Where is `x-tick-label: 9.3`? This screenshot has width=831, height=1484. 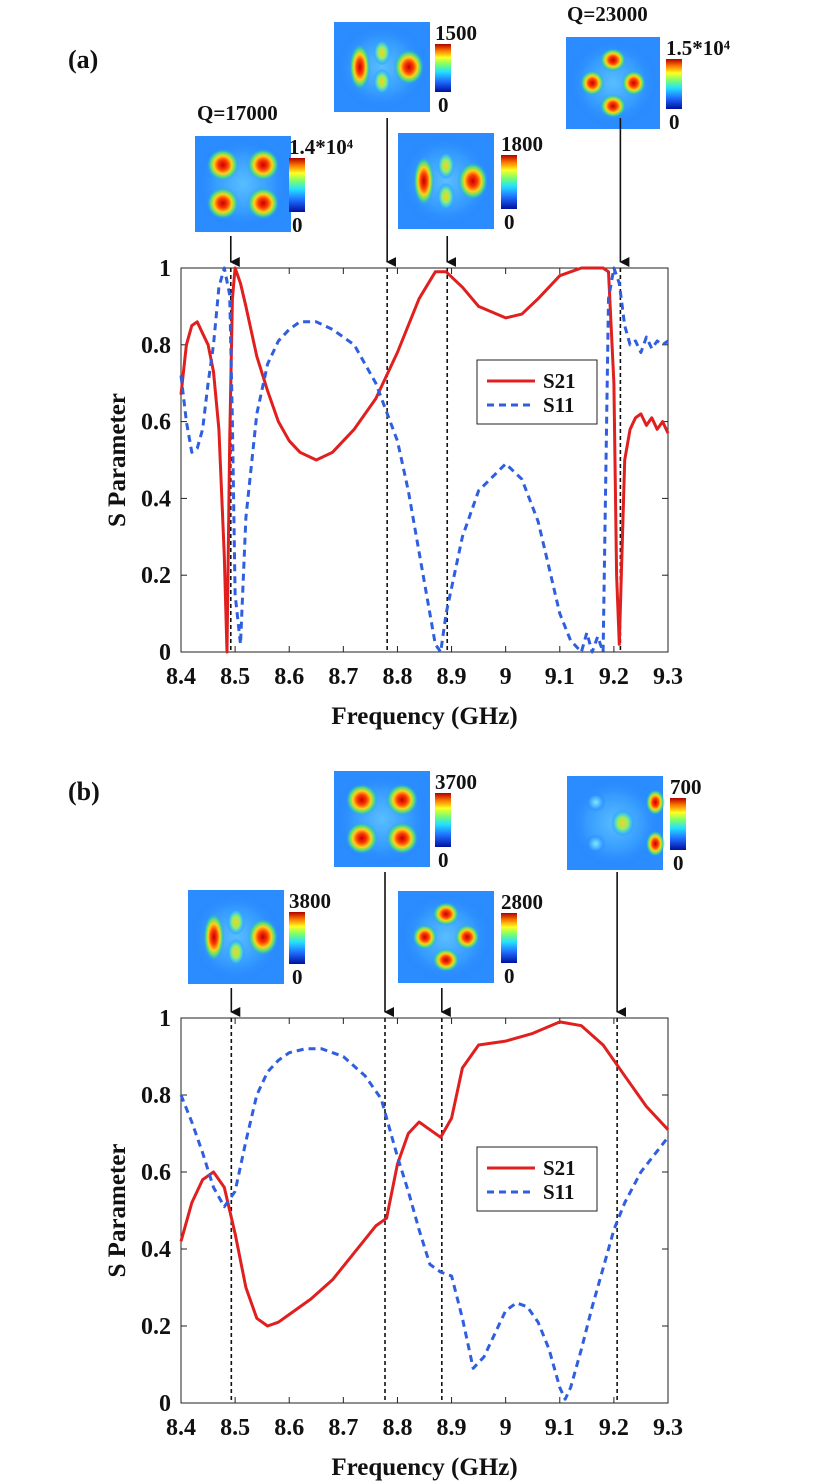 x-tick-label: 9.3 is located at coordinates (668, 1428).